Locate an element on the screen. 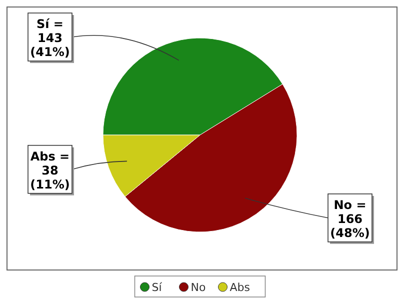 Image resolution: width=400 pixels, height=300 pixels. legend-label: Sí is located at coordinates (157, 287).